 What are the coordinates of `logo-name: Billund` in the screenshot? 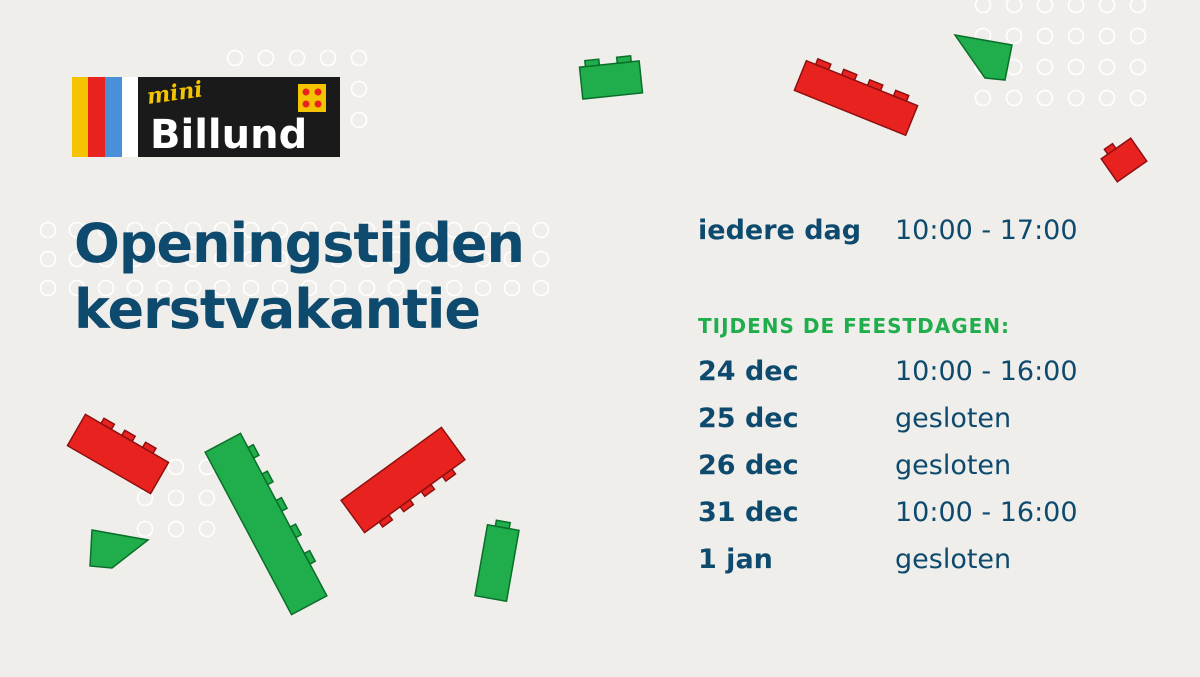 It's located at (228, 135).